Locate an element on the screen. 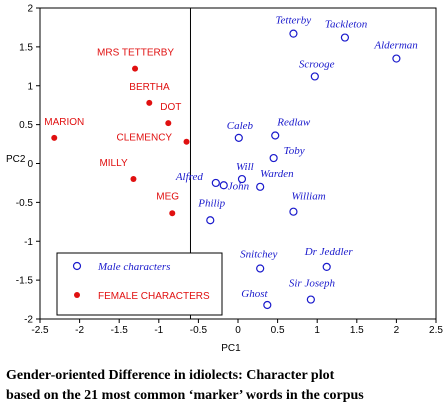 The width and height of the screenshot is (446, 410). point-label-milly: MILLY is located at coordinates (113, 163).